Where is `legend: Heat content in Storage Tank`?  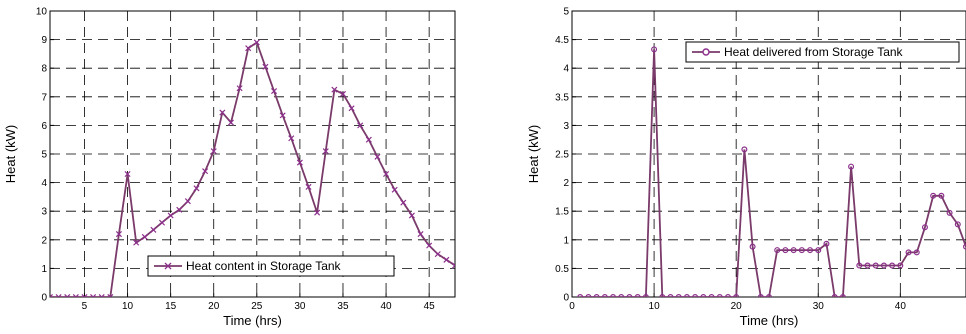
legend: Heat content in Storage Tank is located at coordinates (271, 266).